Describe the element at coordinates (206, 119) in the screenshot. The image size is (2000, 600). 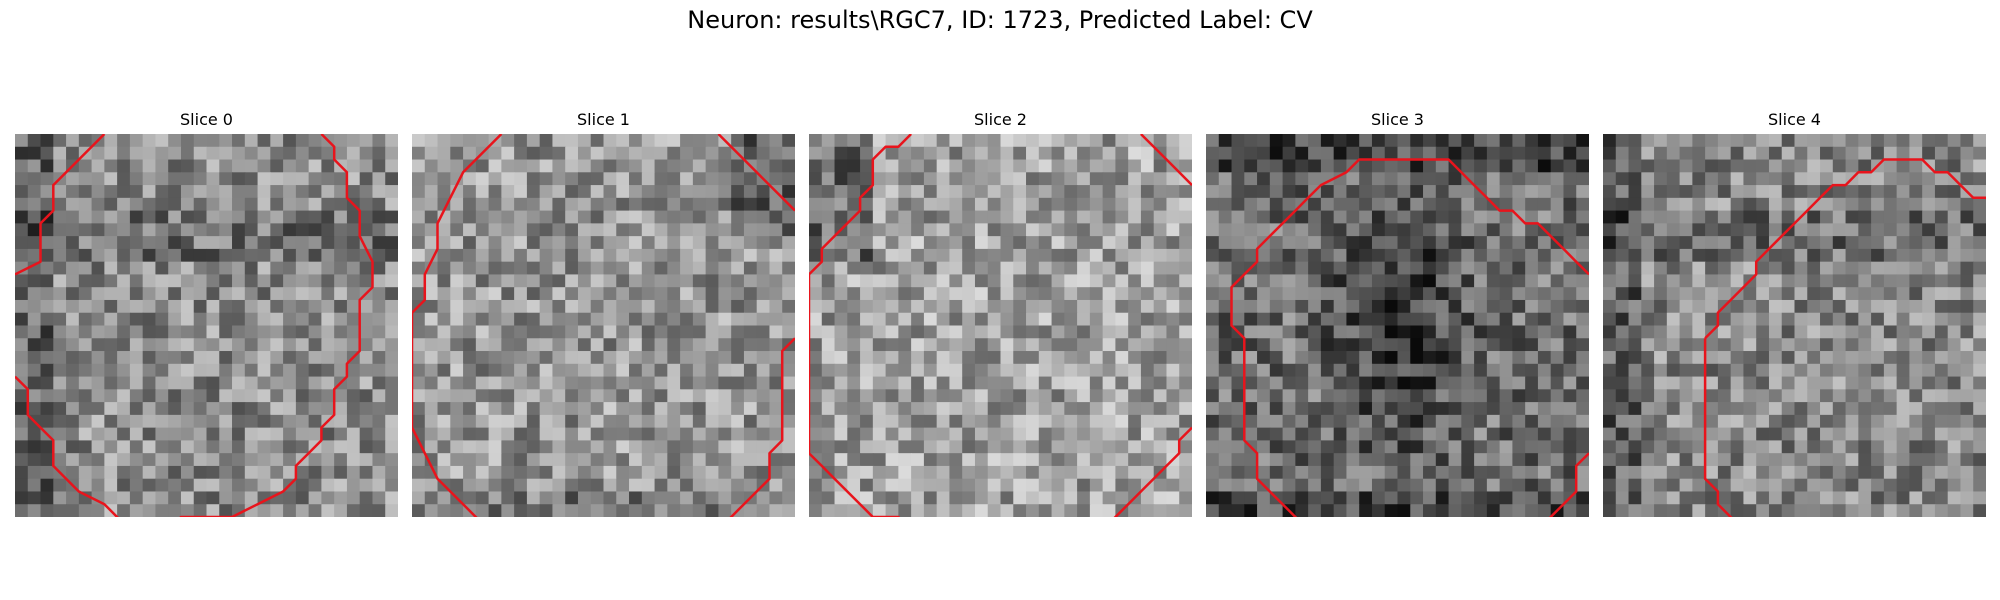
I see `slice-title: Slice 0` at that location.